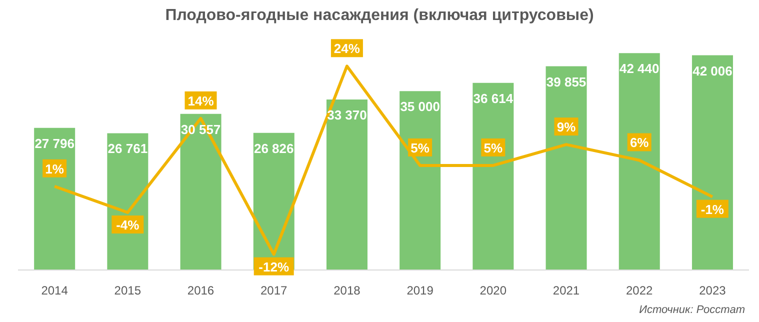  Describe the element at coordinates (54, 168) in the screenshot. I see `data-label: 1%` at that location.